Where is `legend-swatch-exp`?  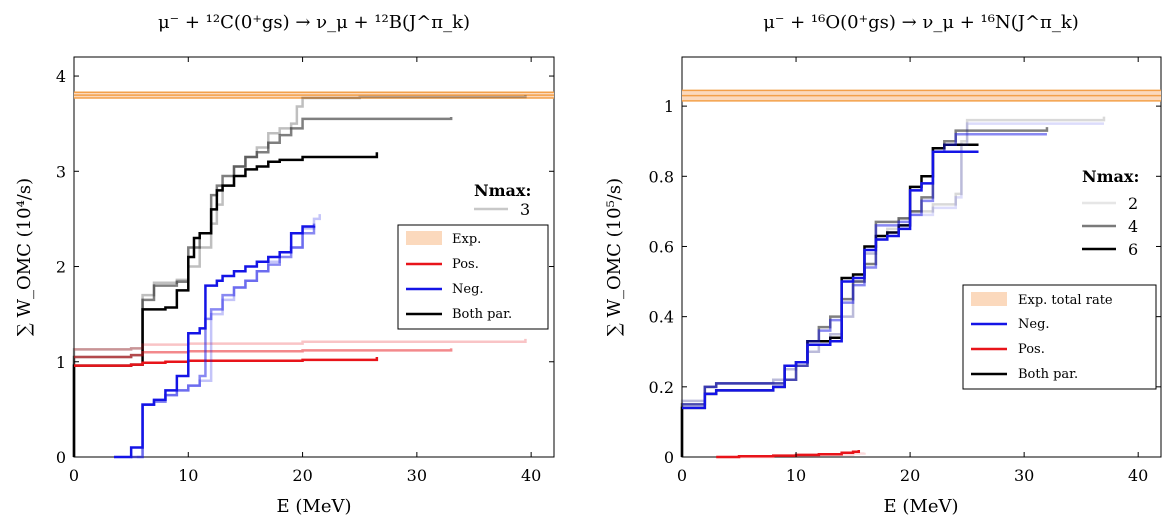
legend-swatch-exp is located at coordinates (424, 238).